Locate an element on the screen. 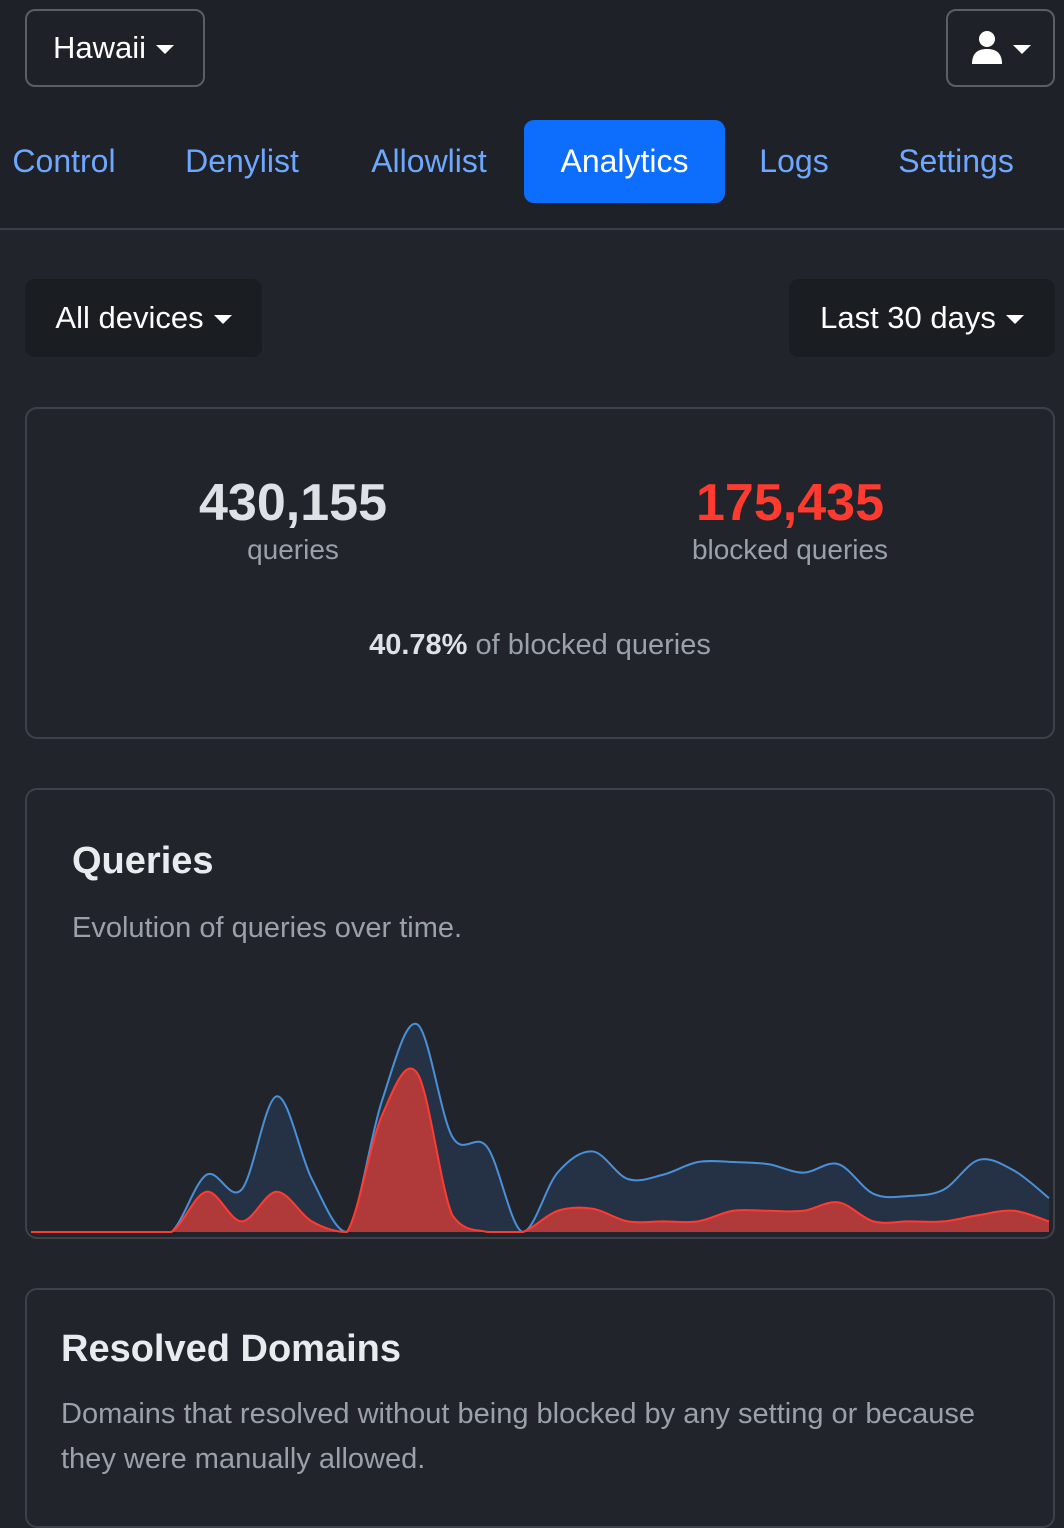 This screenshot has width=1064, height=1528. blocked-stat: 175,435 blocked queries is located at coordinates (790, 520).